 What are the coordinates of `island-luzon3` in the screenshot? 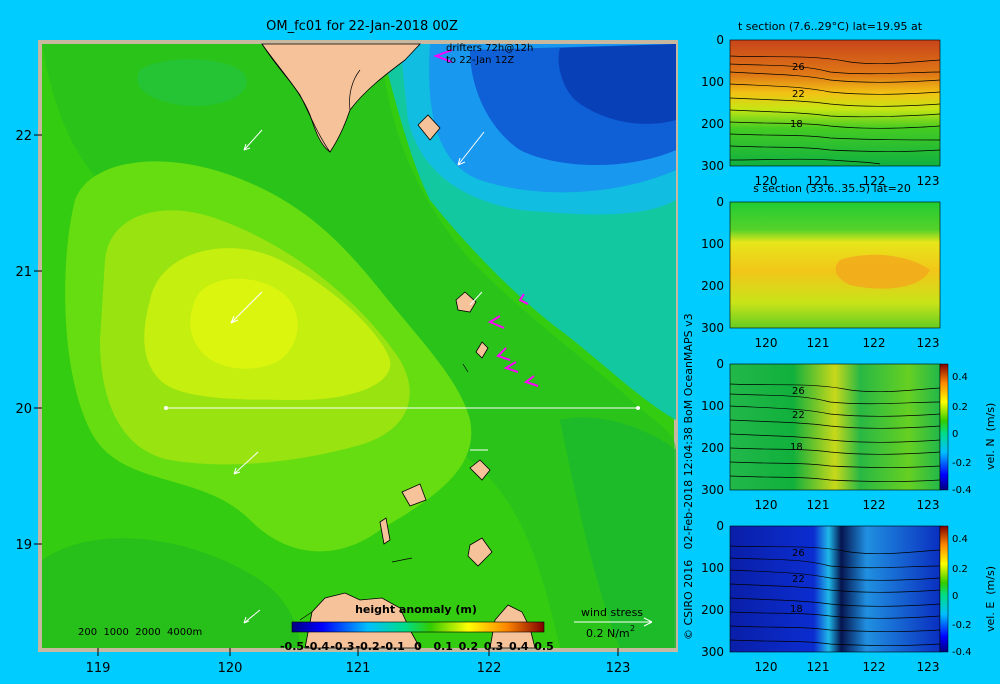 It's located at (480, 552).